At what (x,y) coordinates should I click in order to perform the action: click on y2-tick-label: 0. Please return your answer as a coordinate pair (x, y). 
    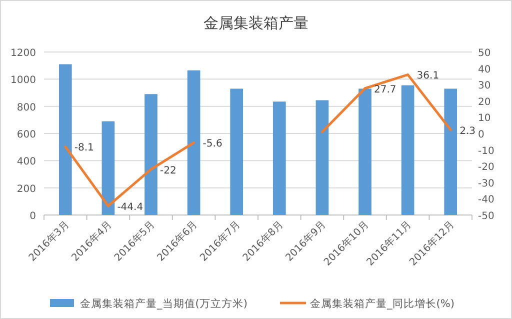
    Looking at the image, I should click on (481, 135).